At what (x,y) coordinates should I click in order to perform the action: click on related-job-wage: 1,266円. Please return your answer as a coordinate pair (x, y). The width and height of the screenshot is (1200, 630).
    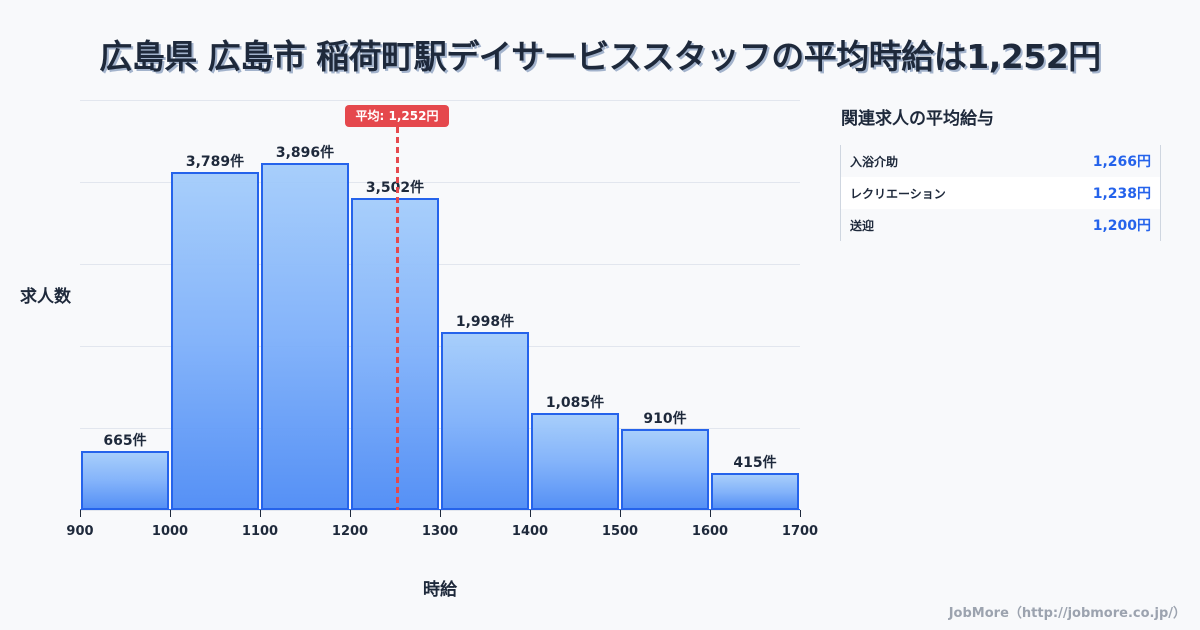
    Looking at the image, I should click on (1121, 162).